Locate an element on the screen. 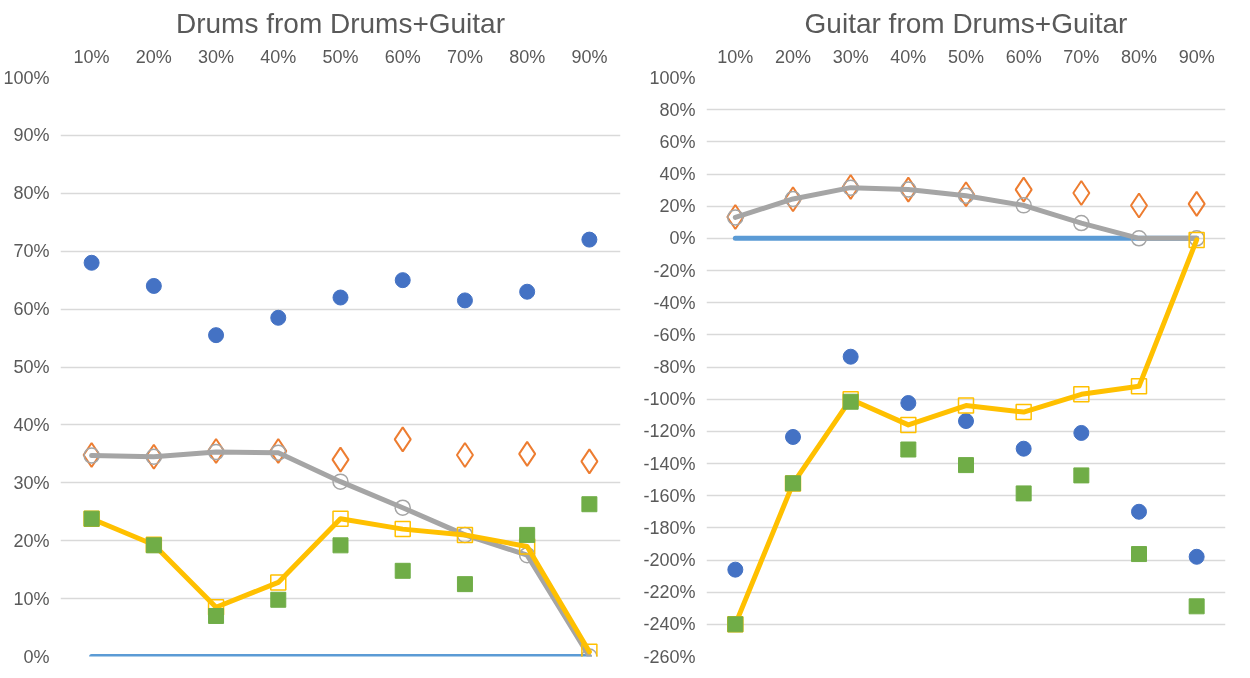 The width and height of the screenshot is (1250, 678). x-tick-label: 70% is located at coordinates (464, 56).